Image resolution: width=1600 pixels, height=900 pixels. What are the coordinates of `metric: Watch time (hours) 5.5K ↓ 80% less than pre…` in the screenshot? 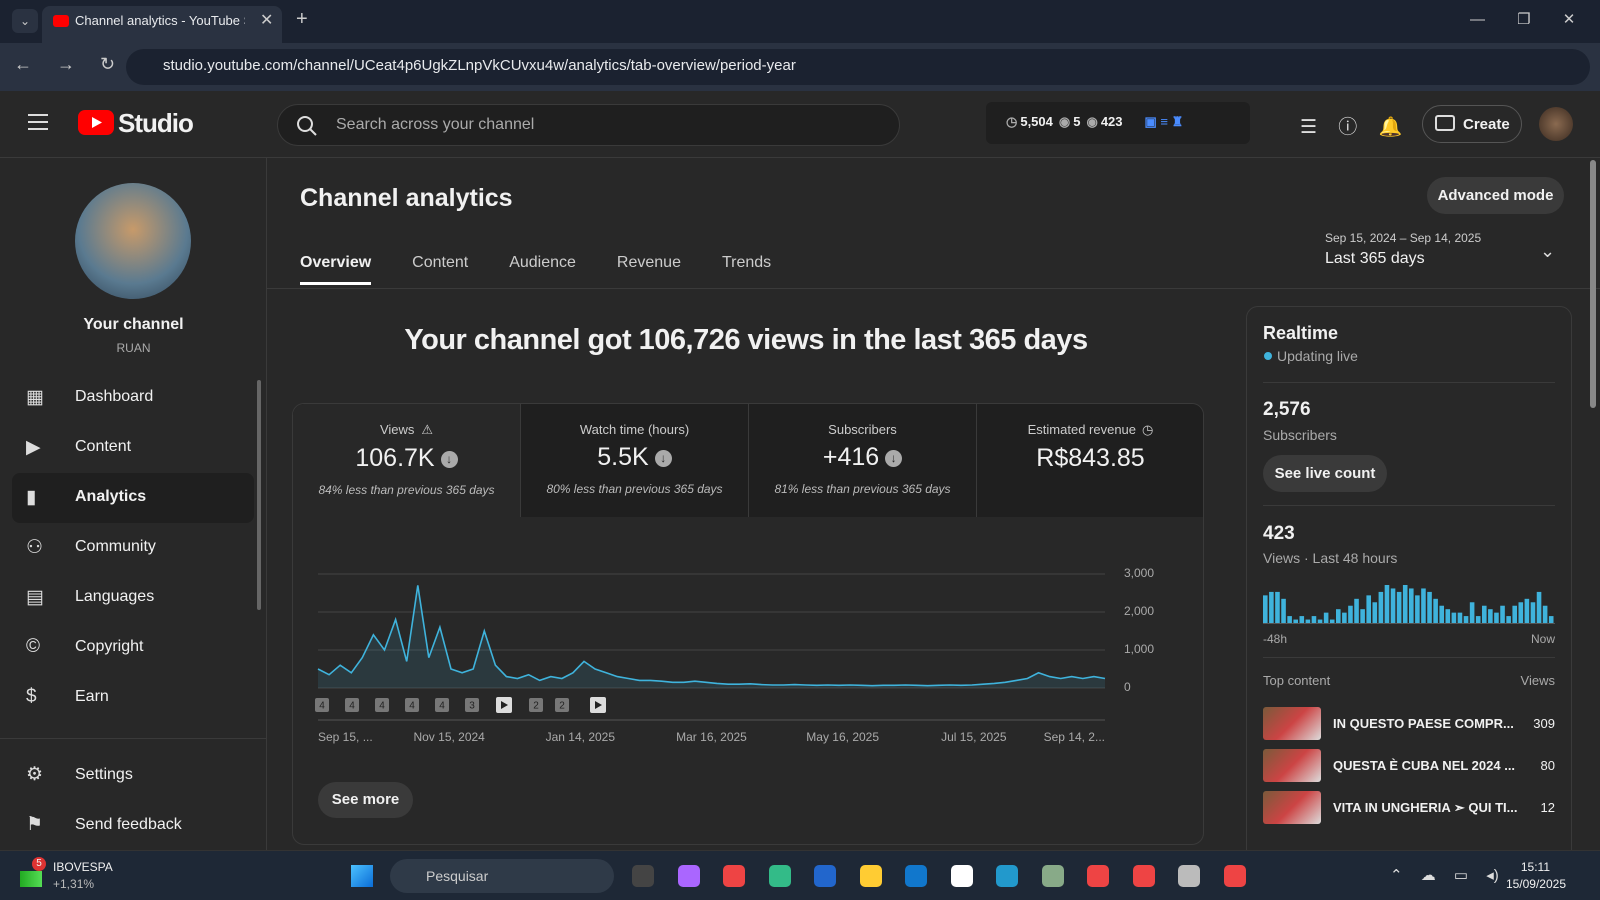 It's located at (635, 460).